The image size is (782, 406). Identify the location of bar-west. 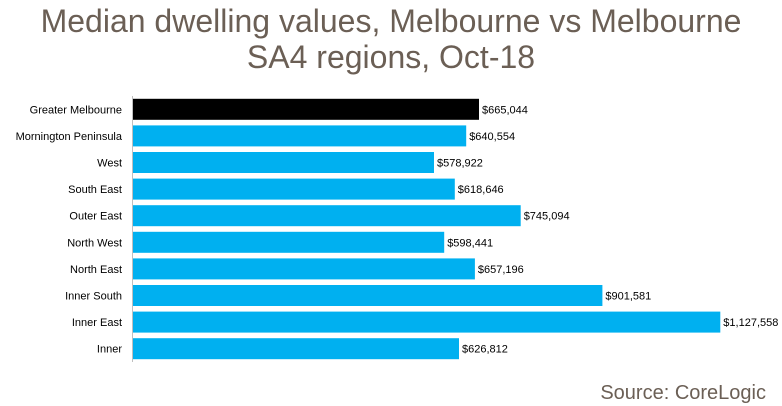
(283, 162).